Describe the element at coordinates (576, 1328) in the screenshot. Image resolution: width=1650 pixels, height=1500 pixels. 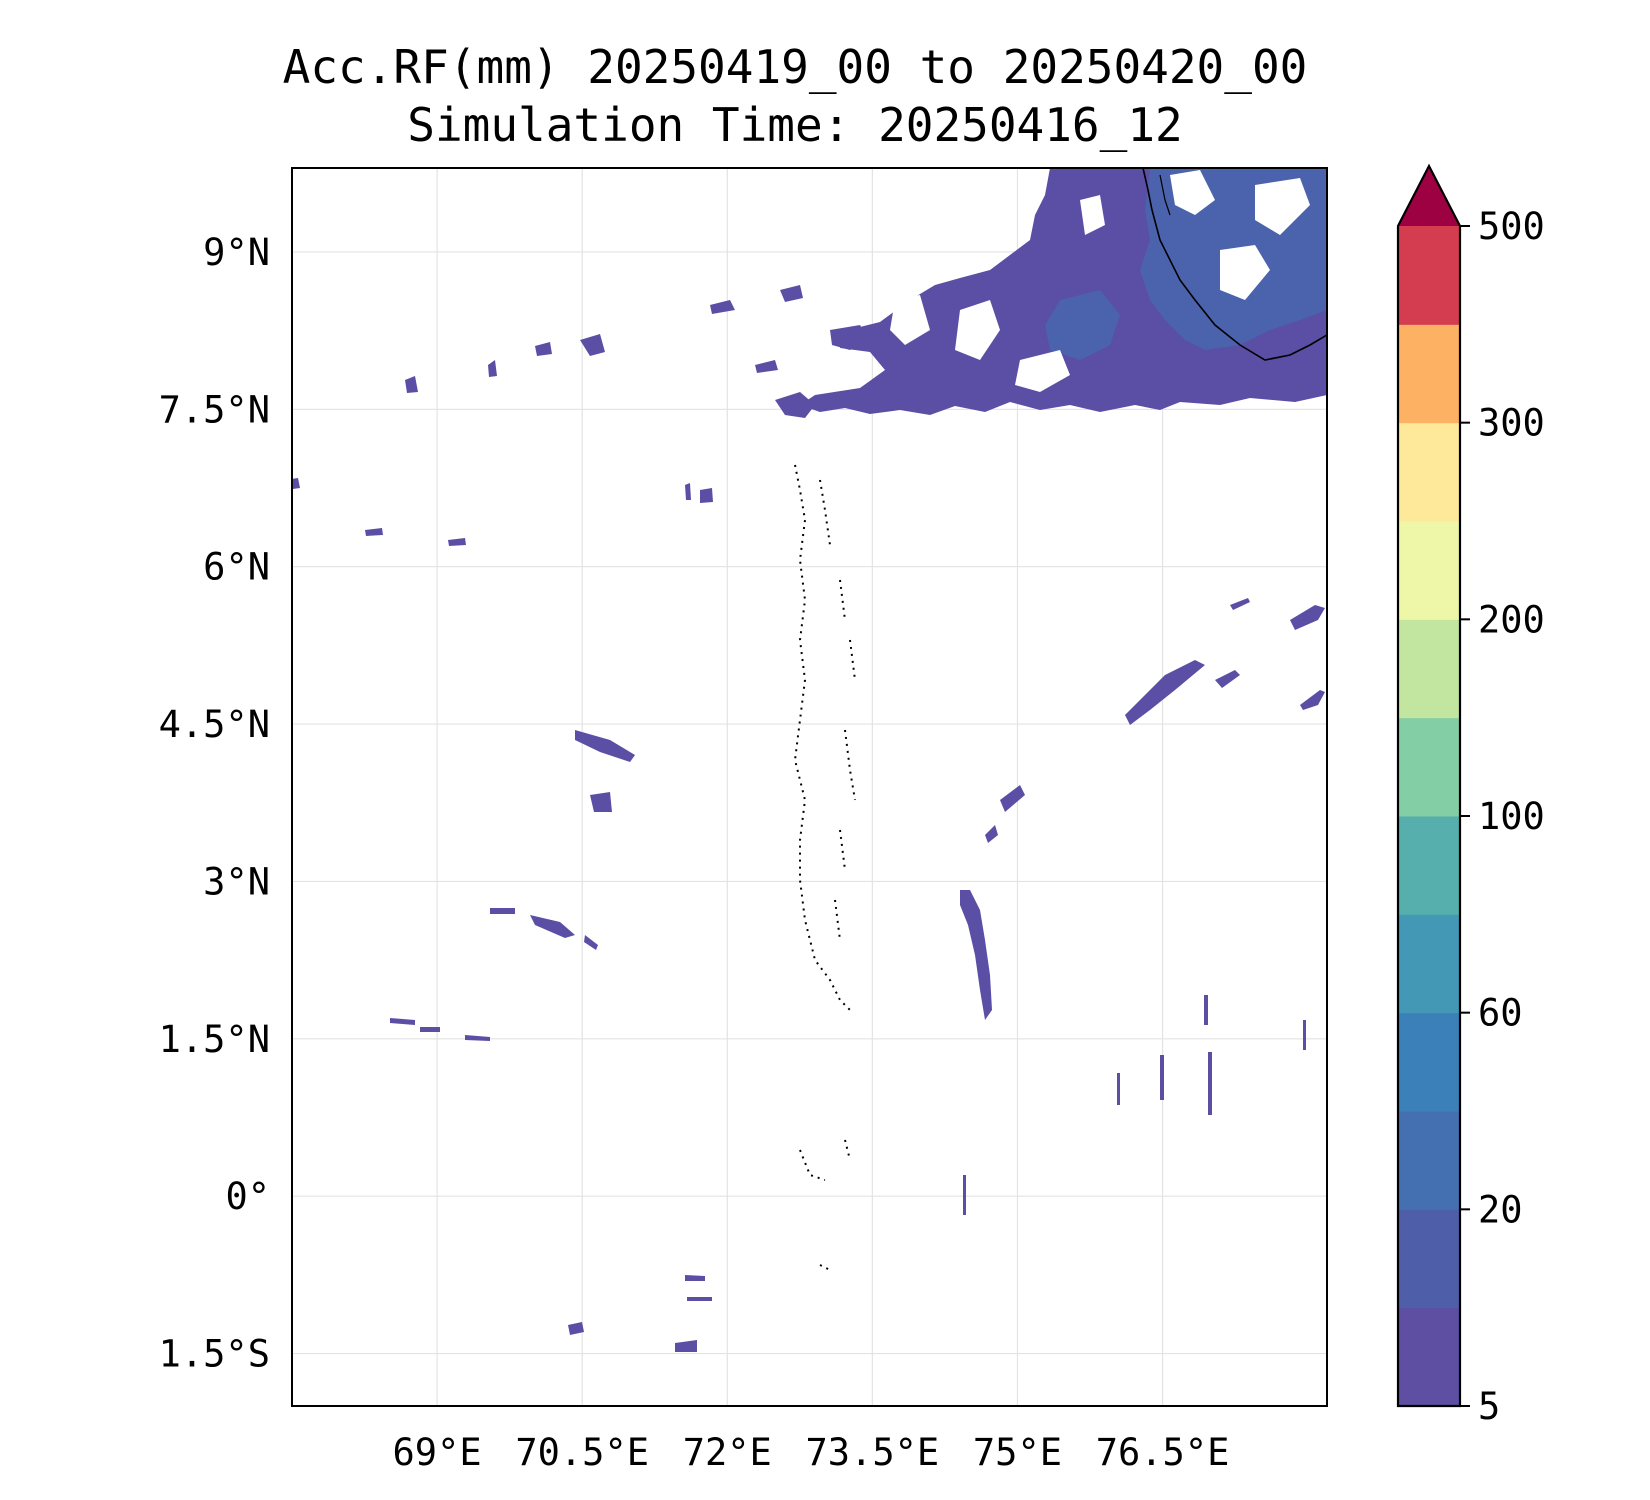
I see `rain-streak-south` at that location.